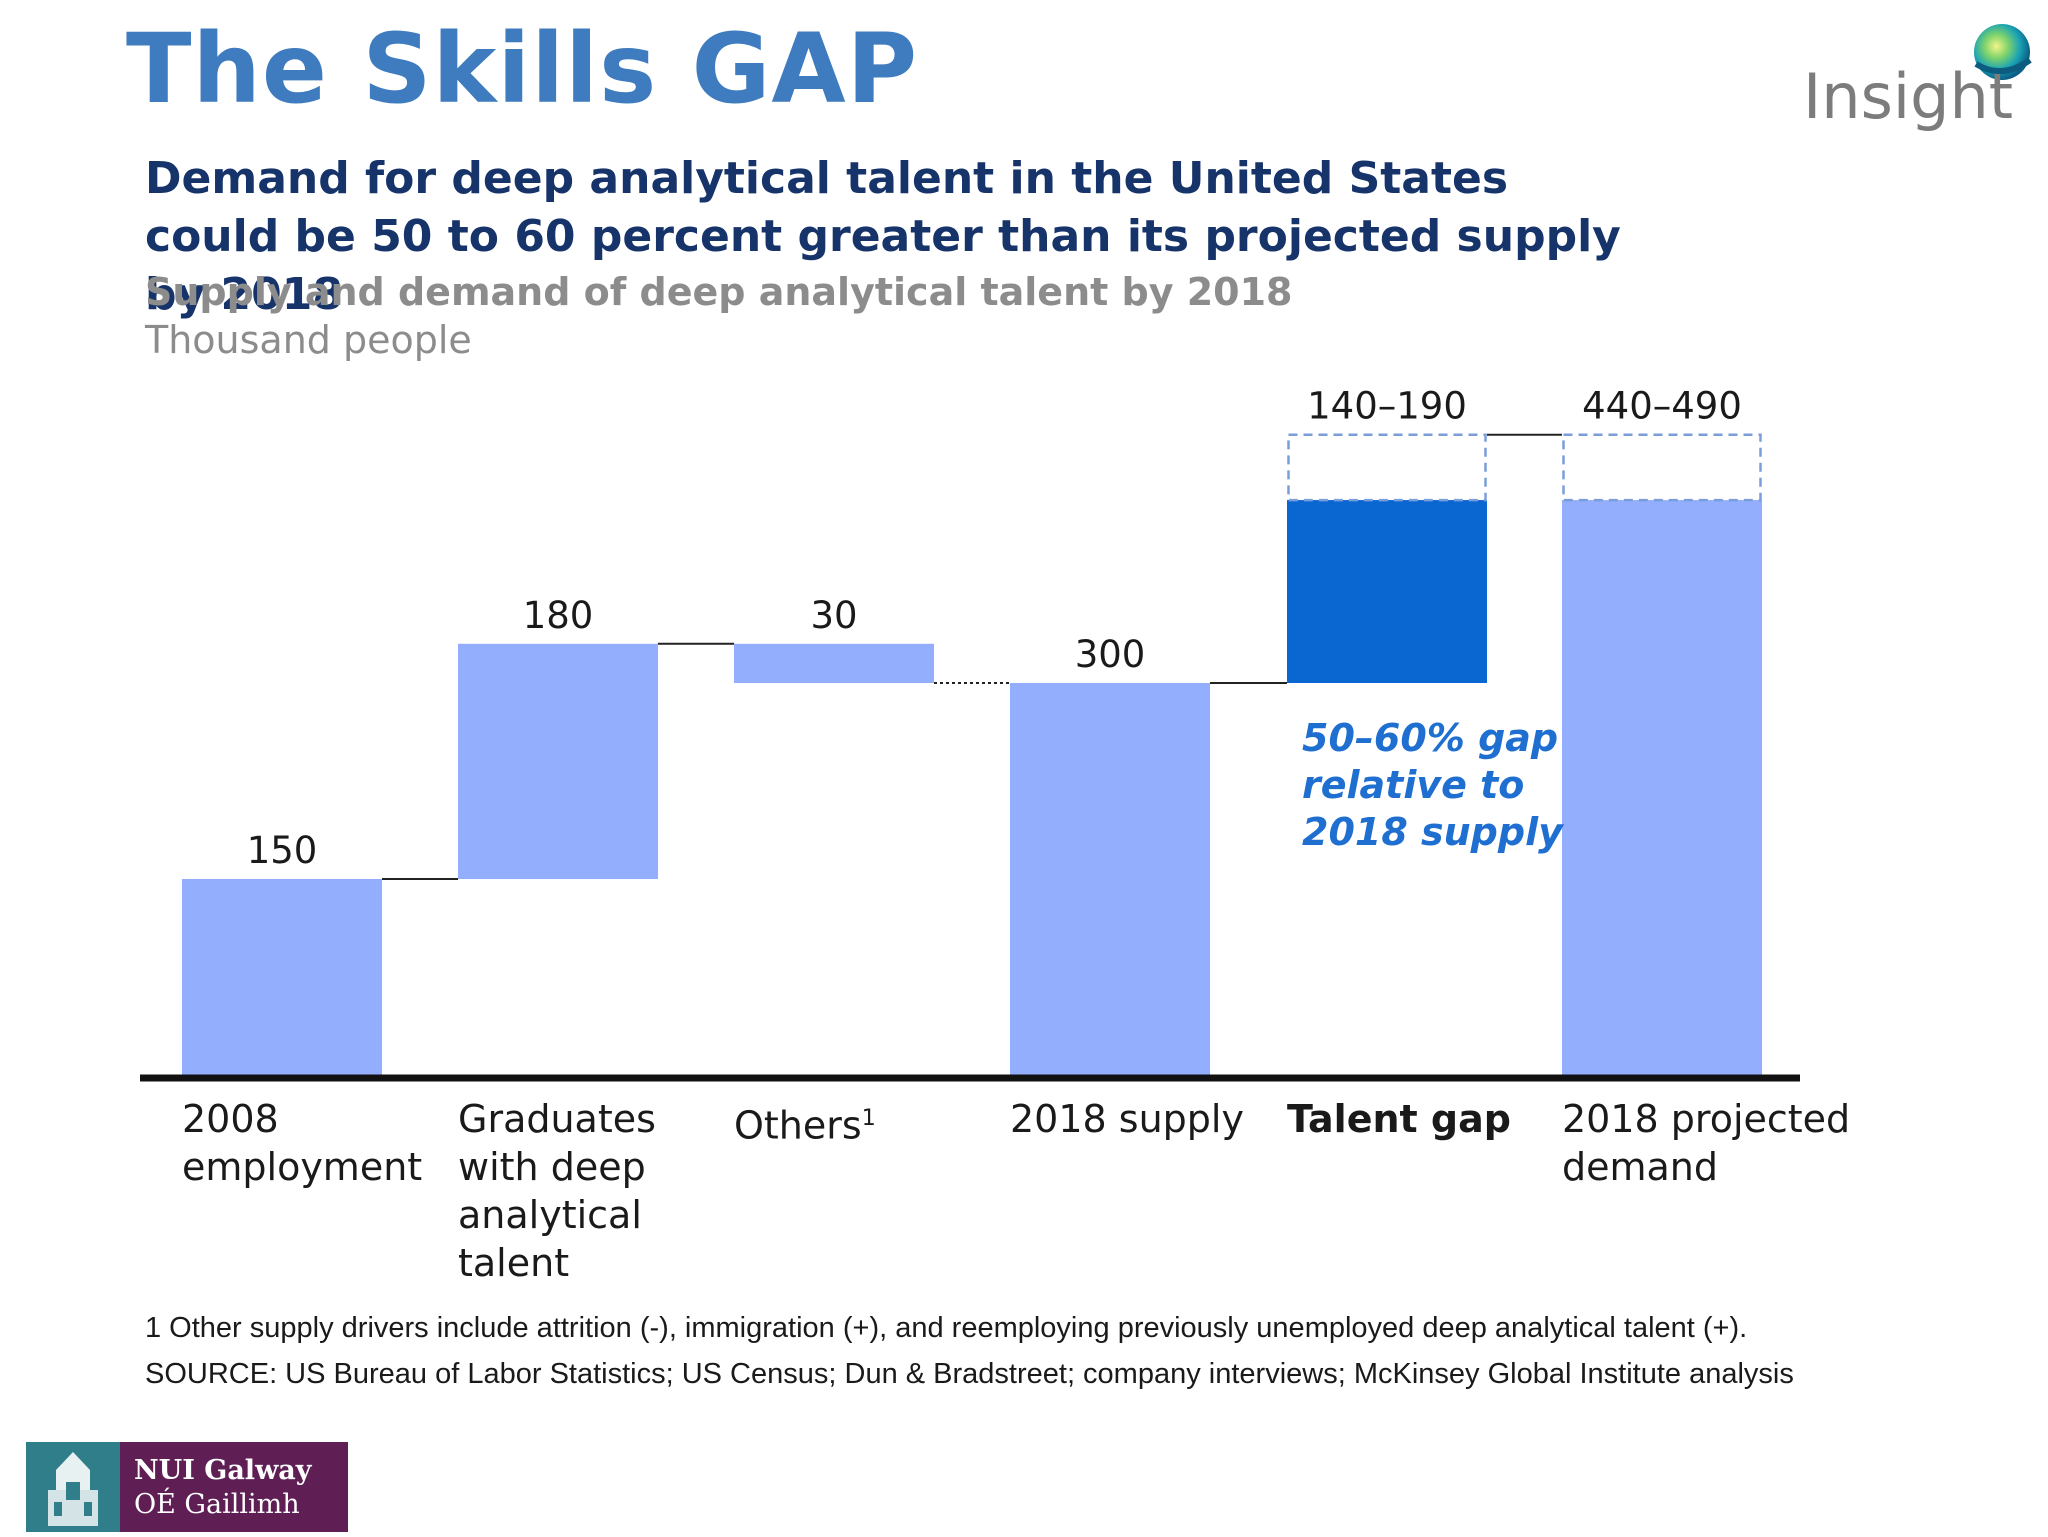 The height and width of the screenshot is (1537, 2048). I want to click on category-label-2008-employment: 2008 employment, so click(302, 1143).